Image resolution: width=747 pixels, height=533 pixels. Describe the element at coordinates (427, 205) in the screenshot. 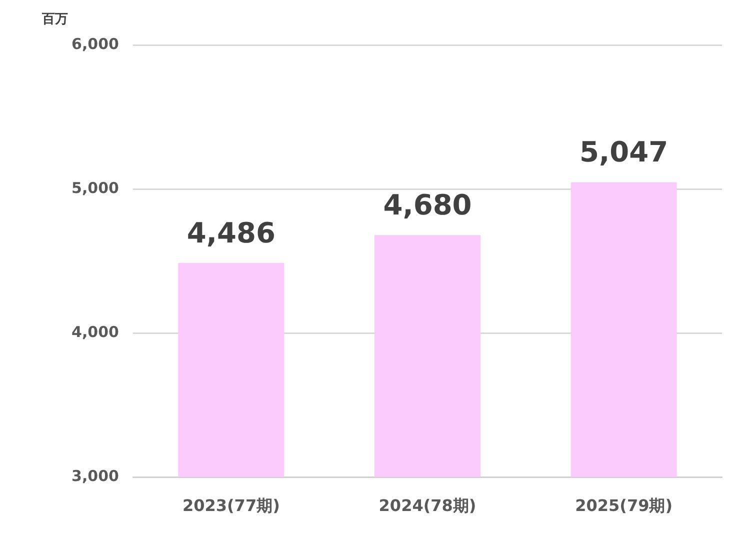

I see `data-label: 4,680` at that location.